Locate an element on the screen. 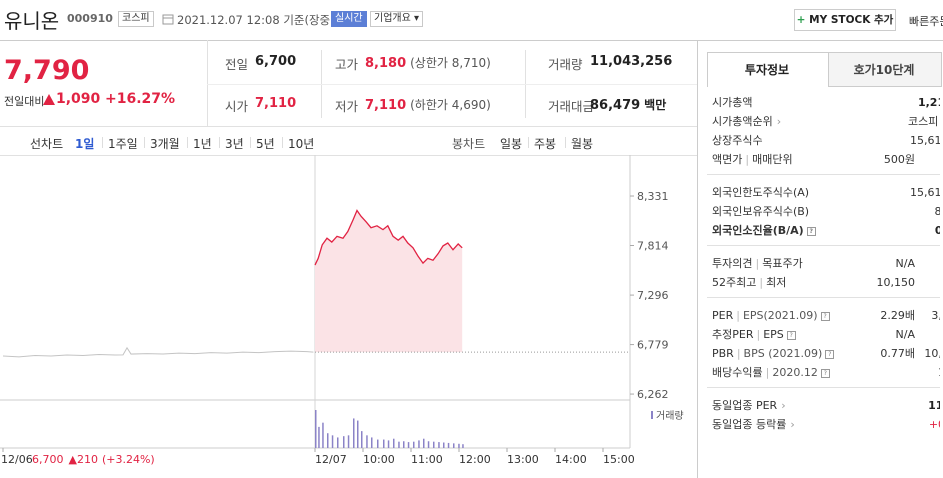 This screenshot has height=478, width=943. info-label: 외국인보유주식수(B) is located at coordinates (760, 212).